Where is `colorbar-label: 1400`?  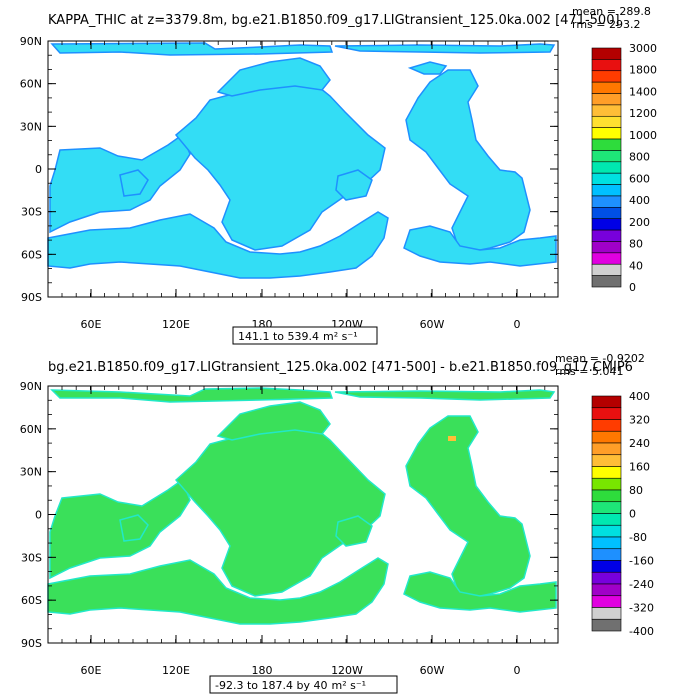 colorbar-label: 1400 is located at coordinates (643, 91).